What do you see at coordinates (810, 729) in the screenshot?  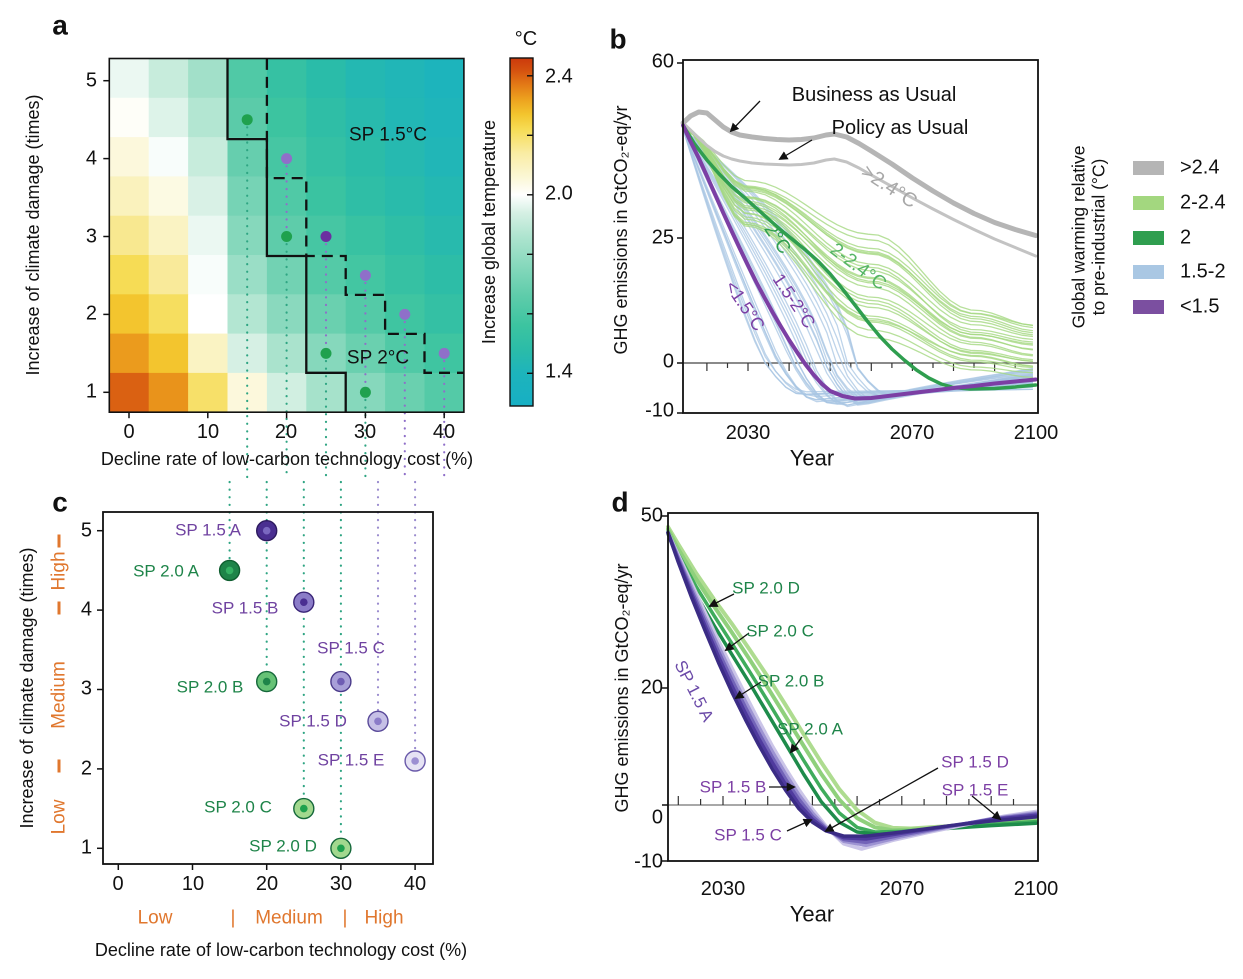 I see `series-label-sp20a: SP 2.0 A` at bounding box center [810, 729].